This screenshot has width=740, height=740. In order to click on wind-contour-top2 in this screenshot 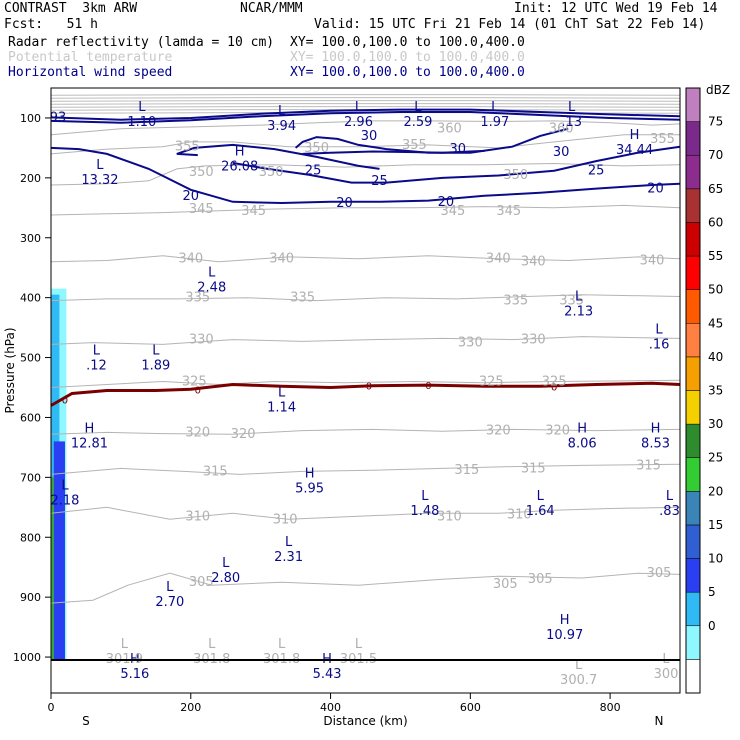, I will do `click(365, 117)`.